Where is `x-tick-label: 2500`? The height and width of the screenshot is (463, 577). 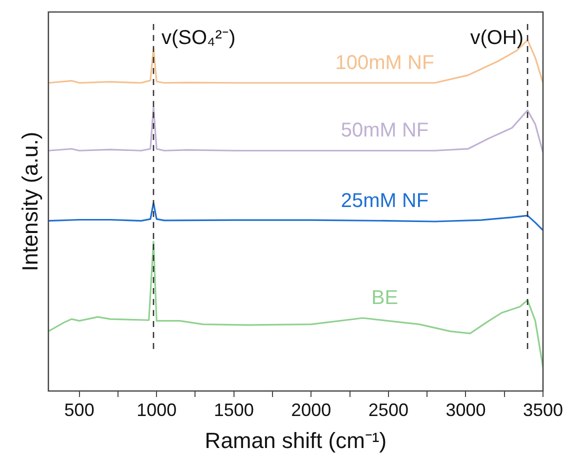
x-tick-label: 2500 is located at coordinates (388, 410).